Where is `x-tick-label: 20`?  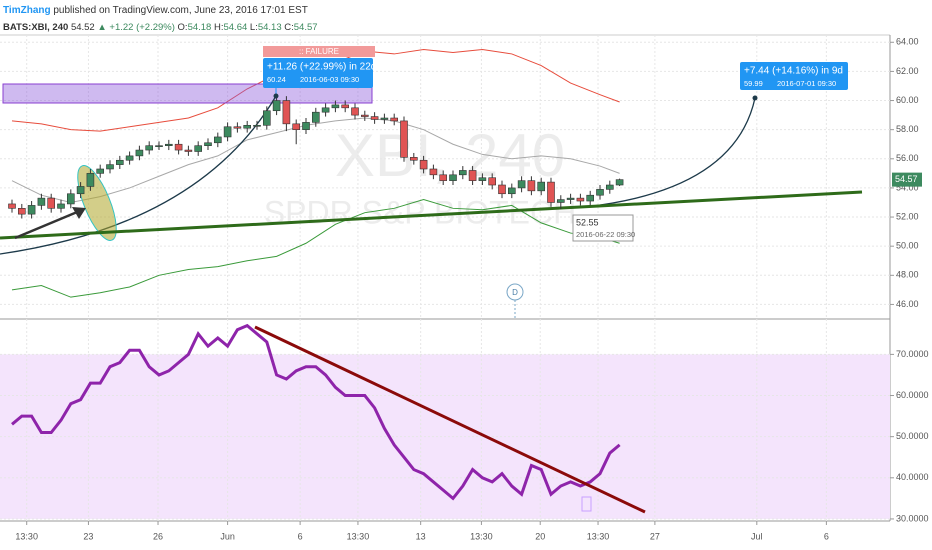 x-tick-label: 20 is located at coordinates (540, 536).